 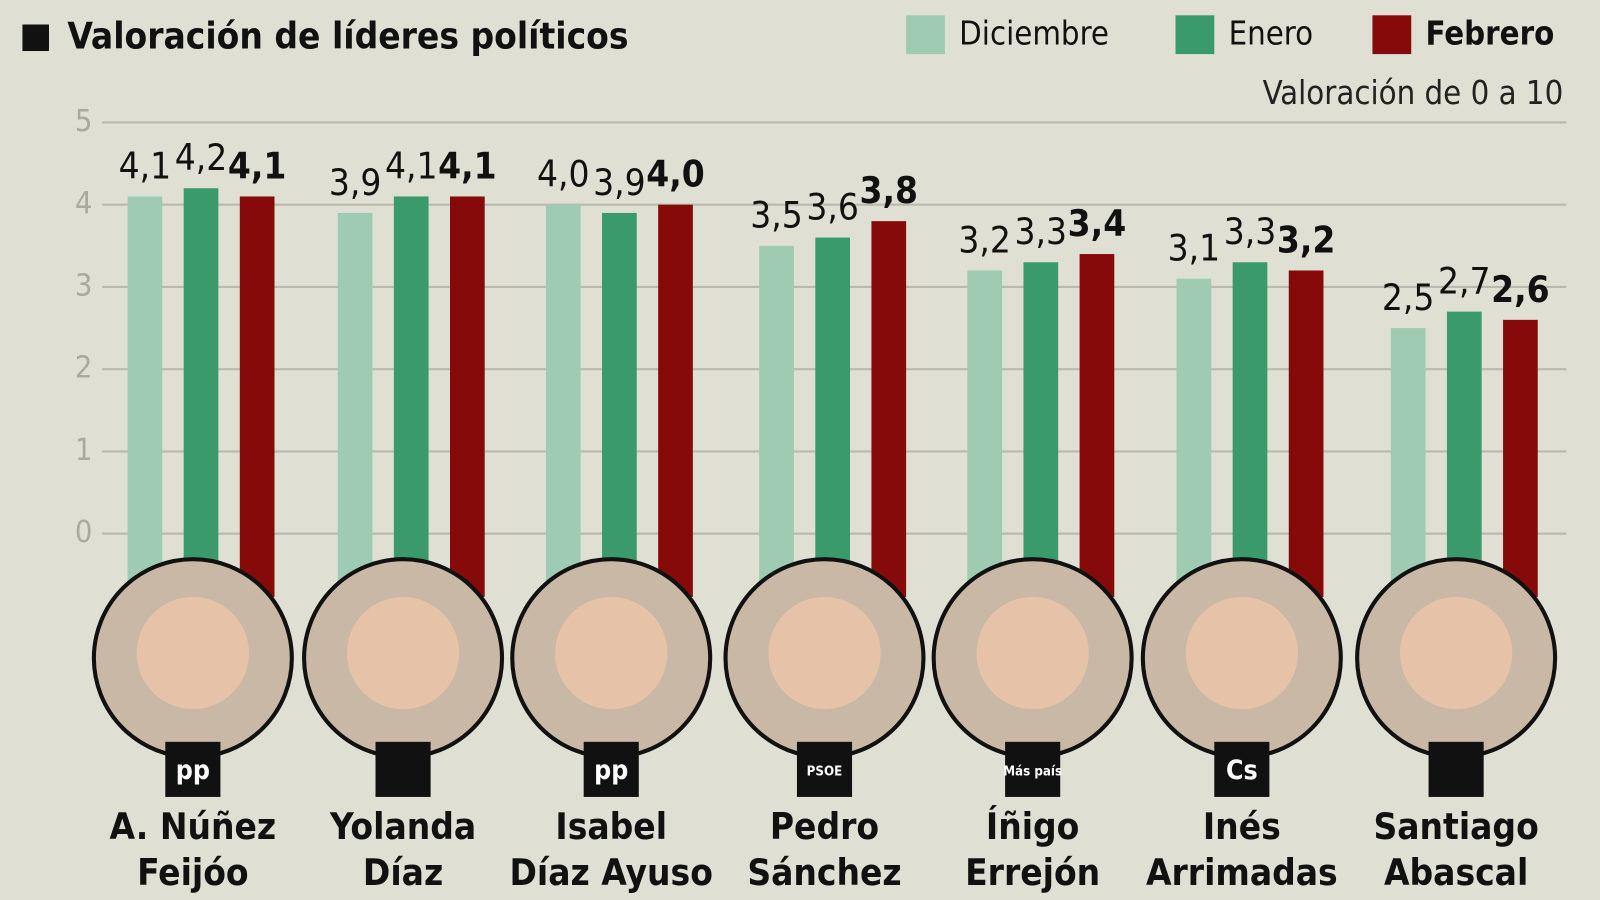 I want to click on category-label: Díaz, so click(x=403, y=872).